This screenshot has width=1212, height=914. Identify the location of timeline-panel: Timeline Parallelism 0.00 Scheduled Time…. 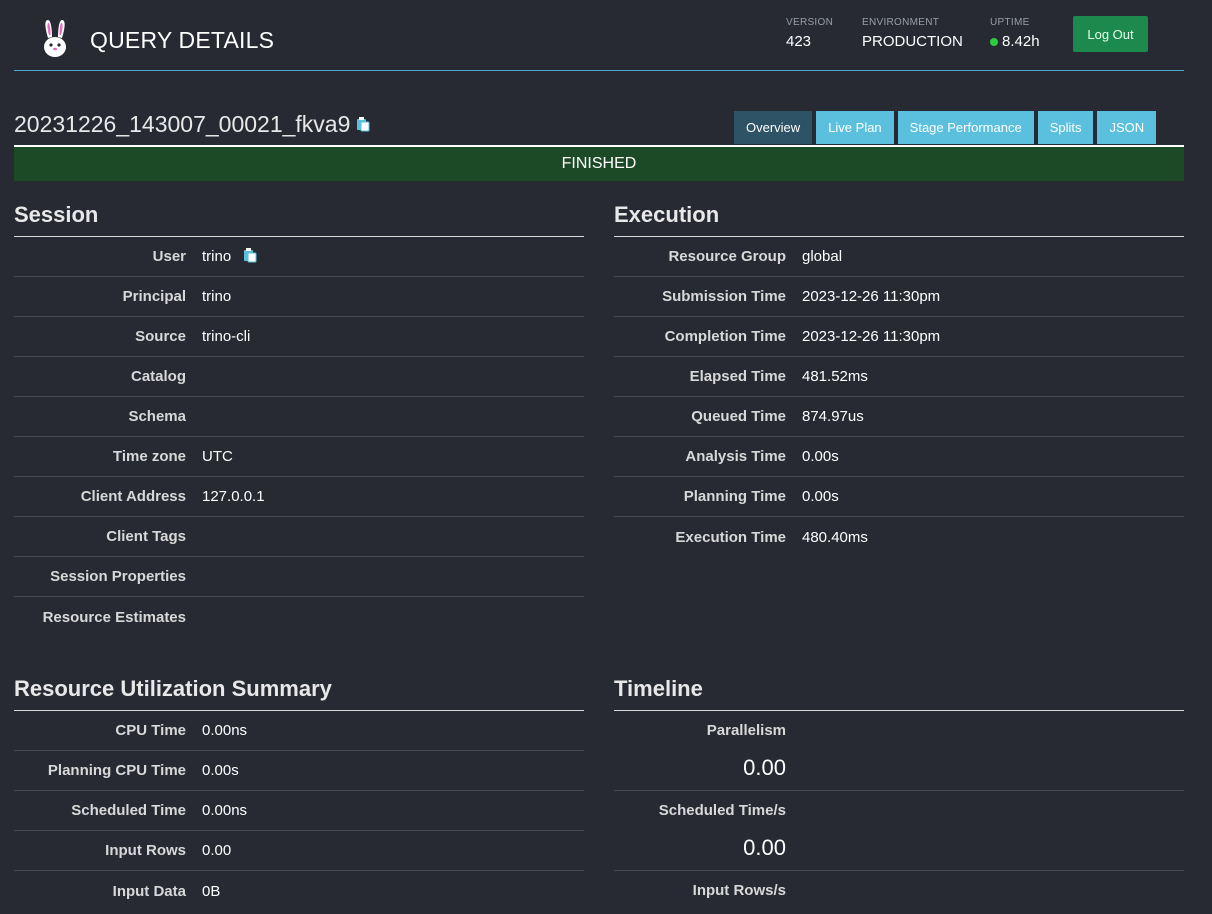
(899, 793).